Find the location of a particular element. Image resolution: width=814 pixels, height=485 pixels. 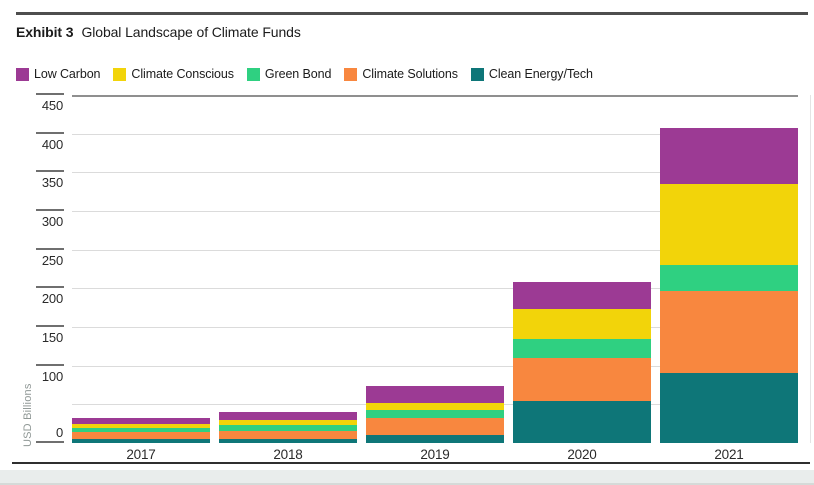

bar-2018 is located at coordinates (288, 269).